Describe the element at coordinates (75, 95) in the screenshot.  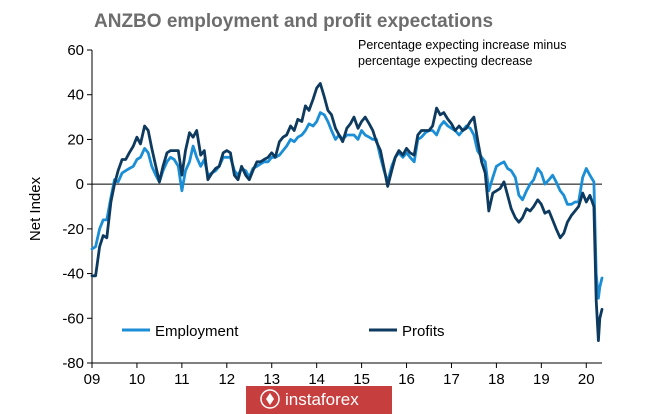
I see `y-tick-label: 40` at that location.